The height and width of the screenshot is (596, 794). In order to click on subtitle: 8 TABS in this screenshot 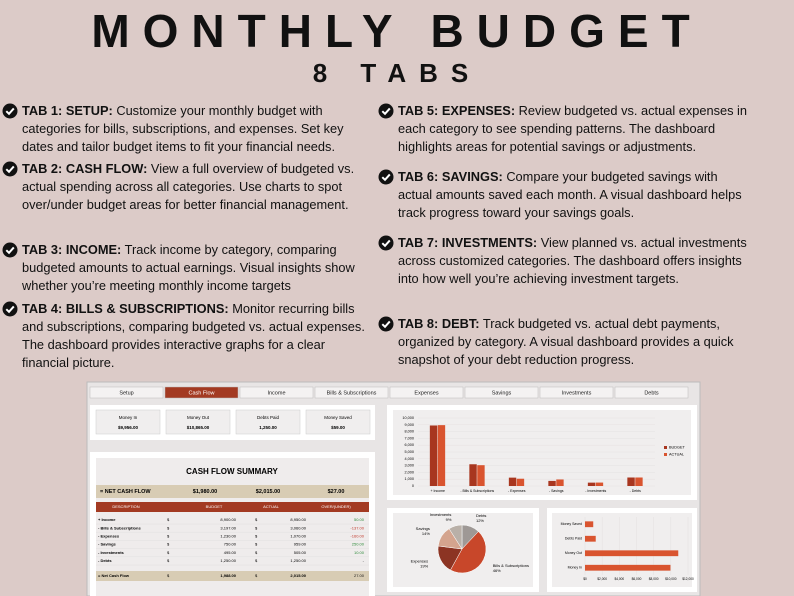, I will do `click(397, 73)`.